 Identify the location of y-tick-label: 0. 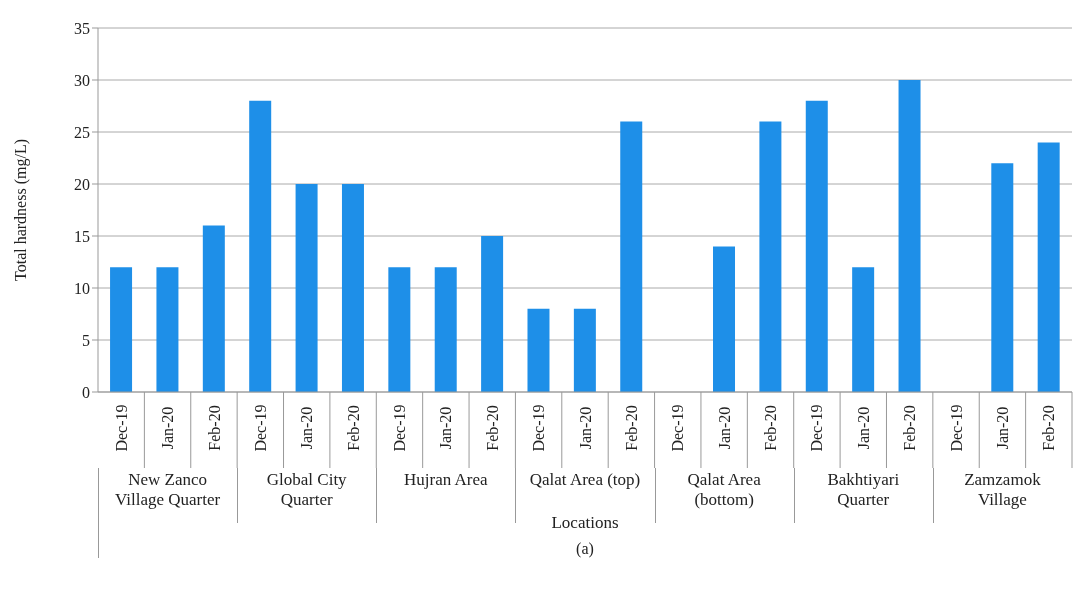
(86, 392).